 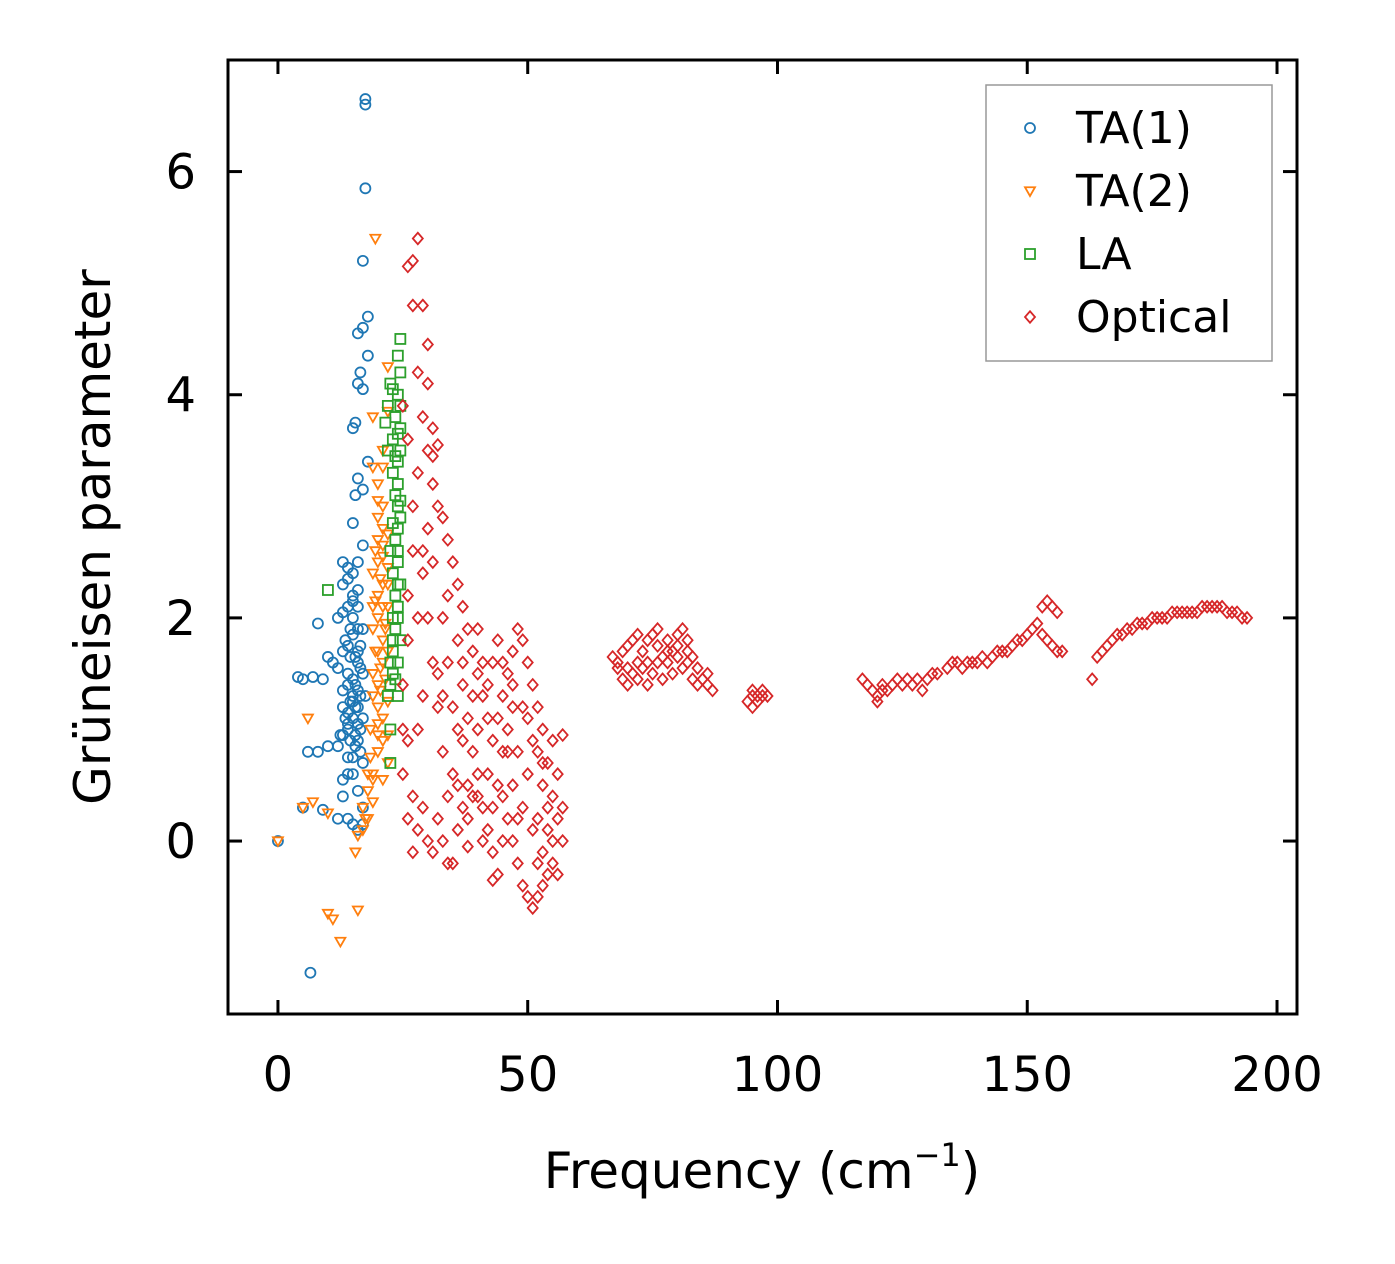 What do you see at coordinates (180, 619) in the screenshot?
I see `y-tick-label: 2` at bounding box center [180, 619].